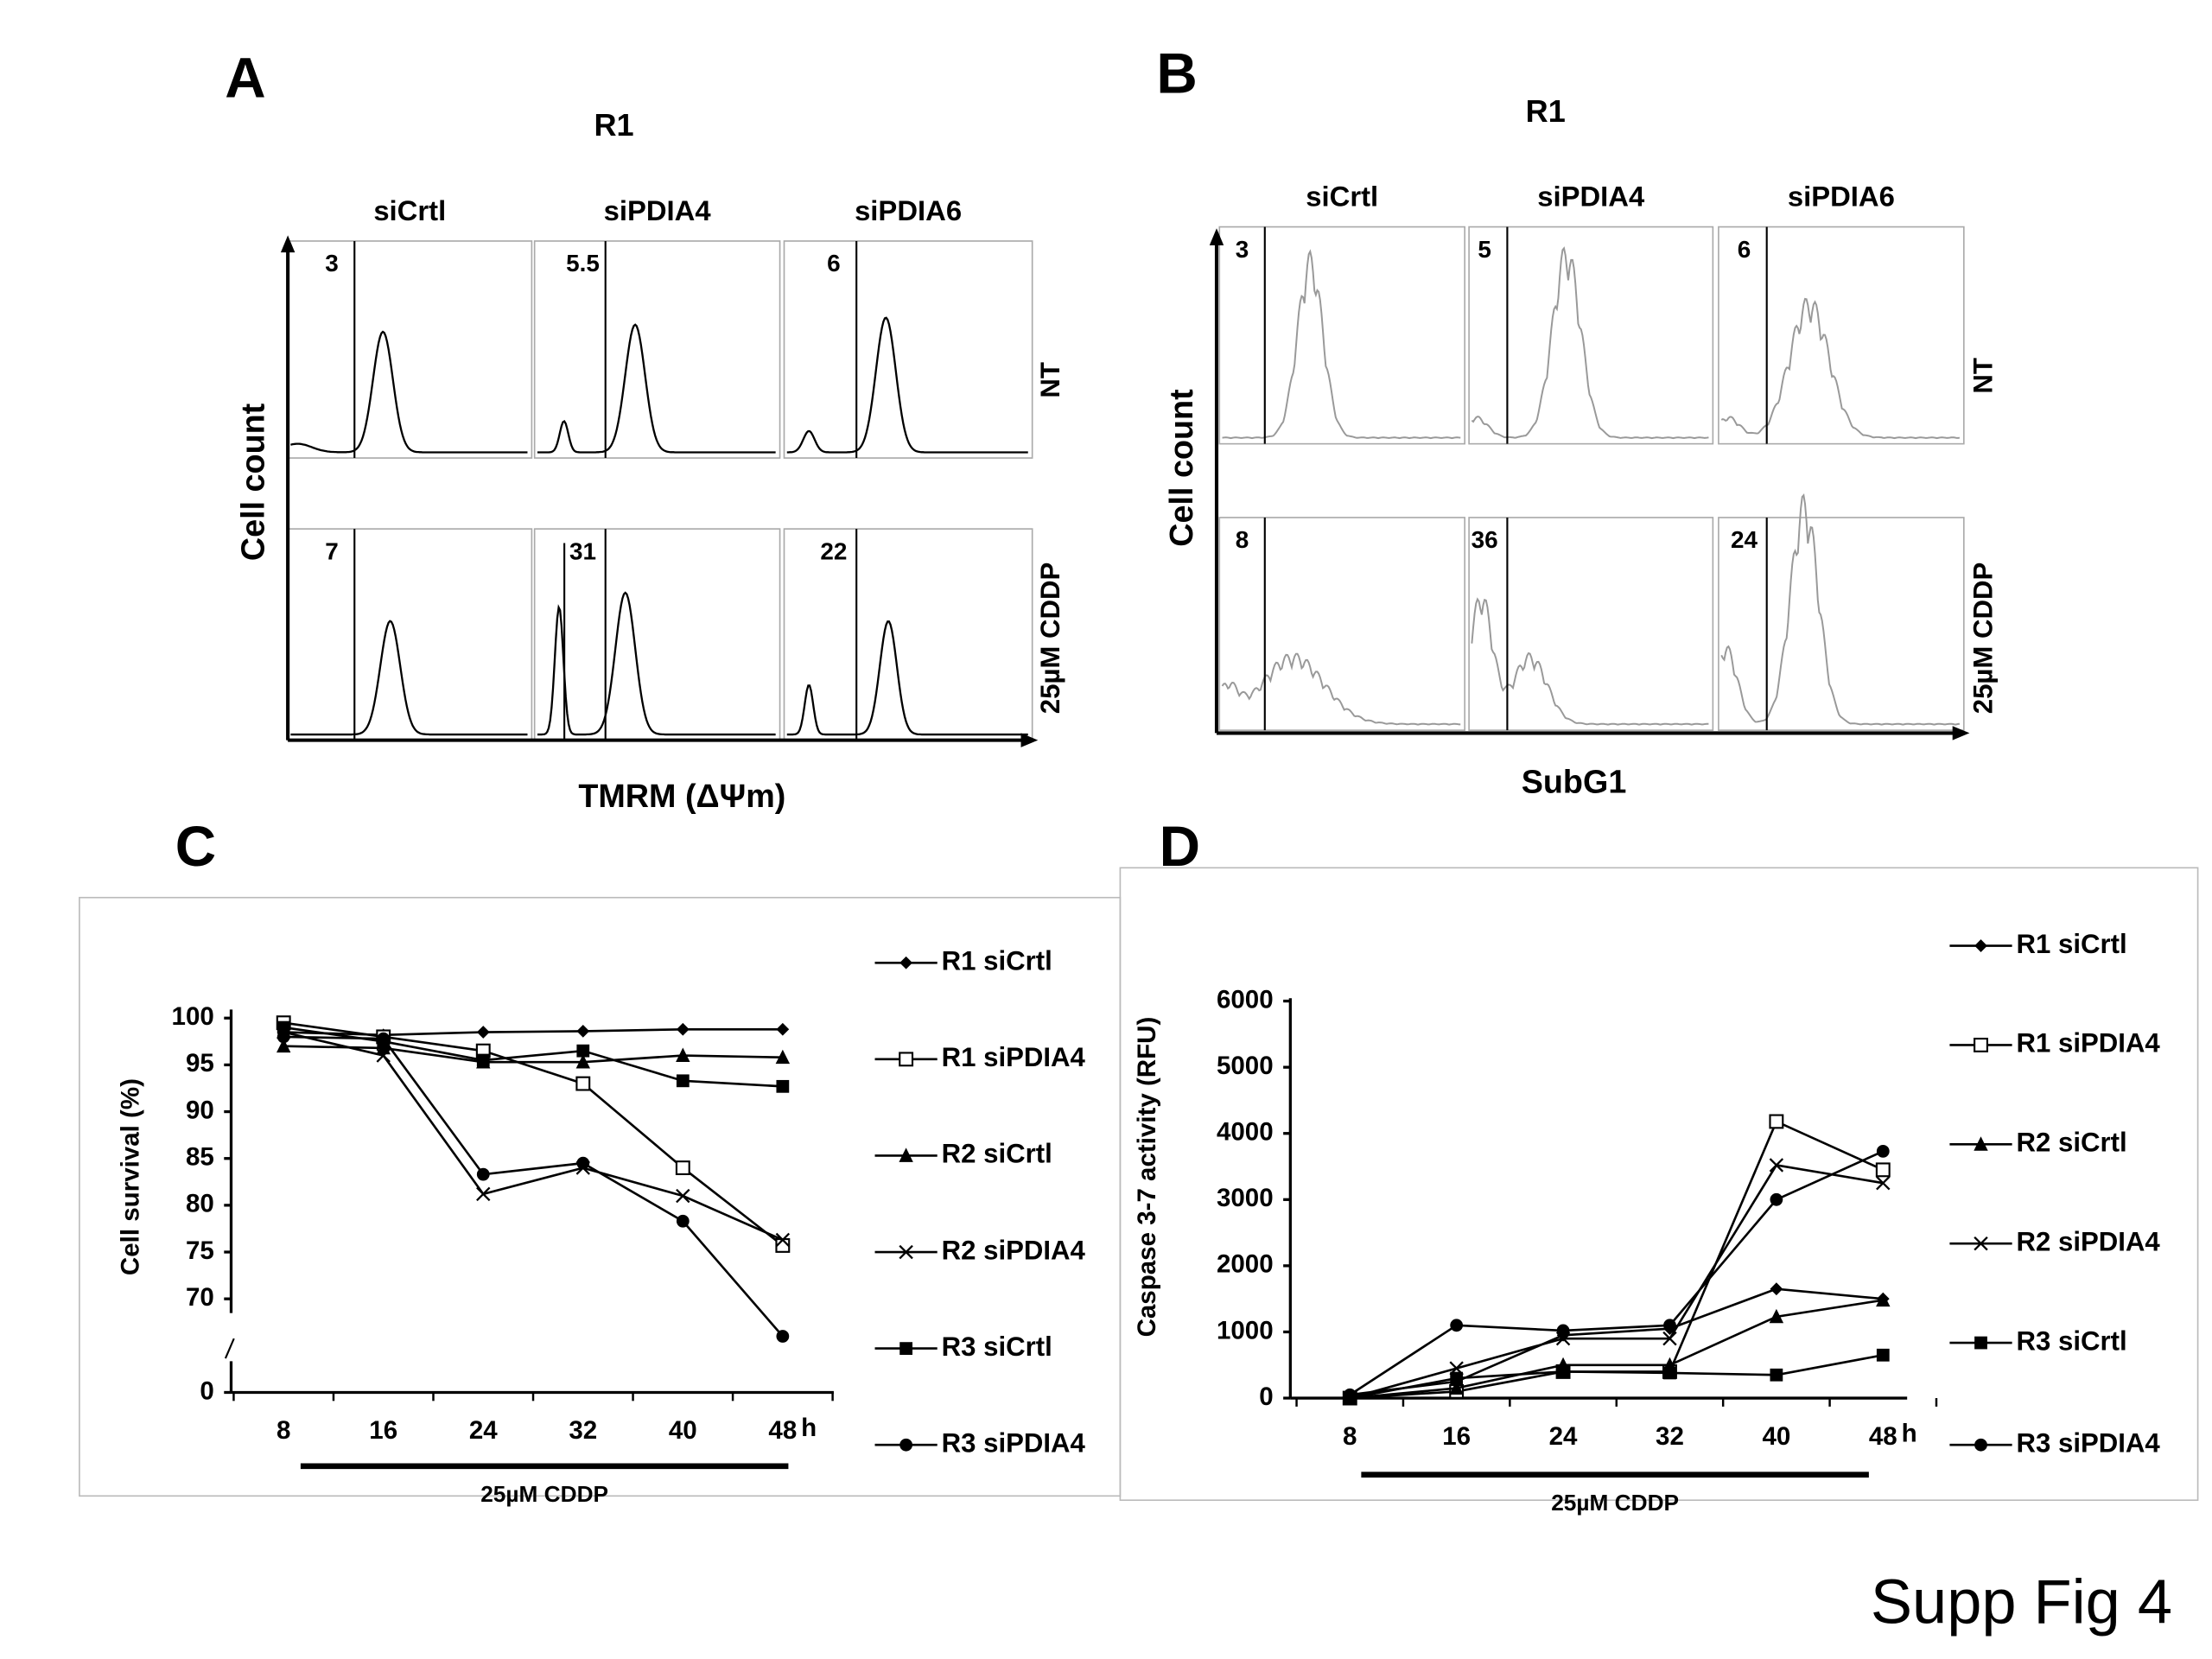 The height and width of the screenshot is (1659, 2212). Describe the element at coordinates (1245, 1198) in the screenshot. I see `y-tick-label: 3000` at that location.